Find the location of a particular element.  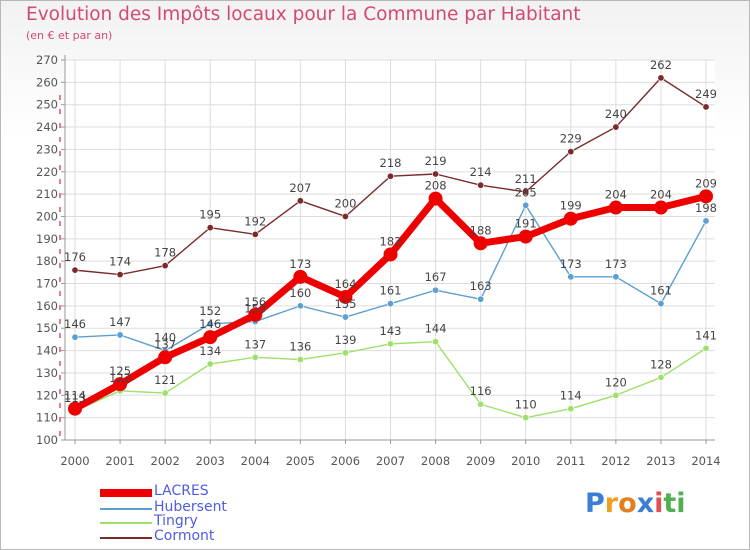

logo-letter: t is located at coordinates (670, 503).